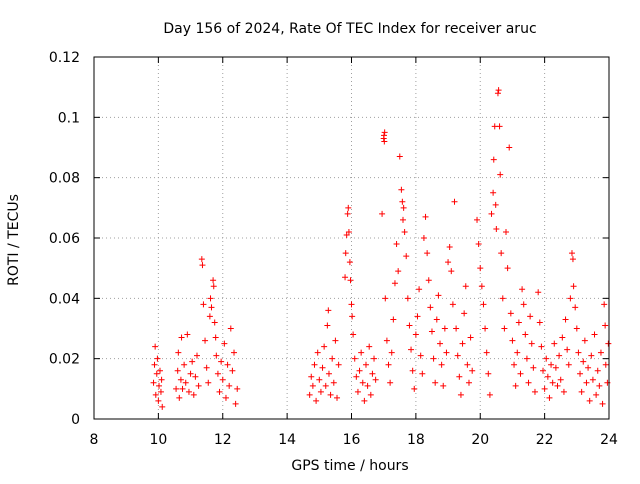  What do you see at coordinates (480, 440) in the screenshot?
I see `x-tick-label: 20` at bounding box center [480, 440].